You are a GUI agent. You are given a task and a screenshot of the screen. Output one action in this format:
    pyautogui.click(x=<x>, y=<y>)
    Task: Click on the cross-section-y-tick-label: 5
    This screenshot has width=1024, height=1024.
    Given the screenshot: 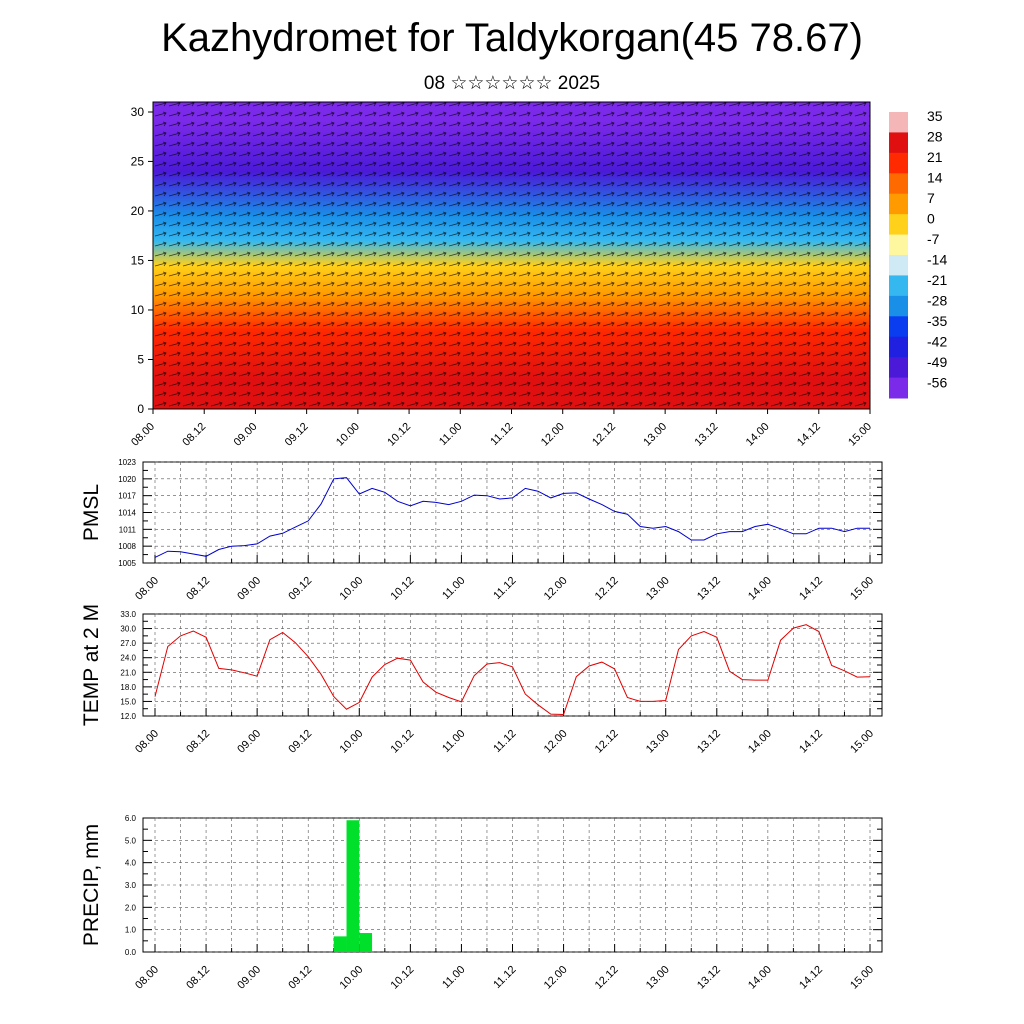 What is the action you would take?
    pyautogui.click(x=140, y=359)
    